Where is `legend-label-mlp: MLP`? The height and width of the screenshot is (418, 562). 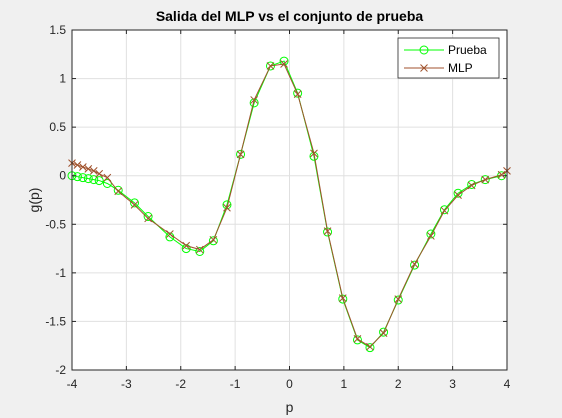
legend-label-mlp: MLP is located at coordinates (460, 68).